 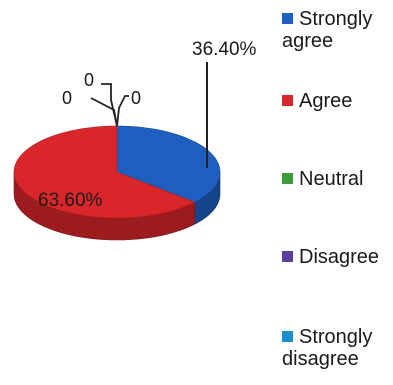 What do you see at coordinates (224, 49) in the screenshot?
I see `data-label-strongly-agree: 36.40%` at bounding box center [224, 49].